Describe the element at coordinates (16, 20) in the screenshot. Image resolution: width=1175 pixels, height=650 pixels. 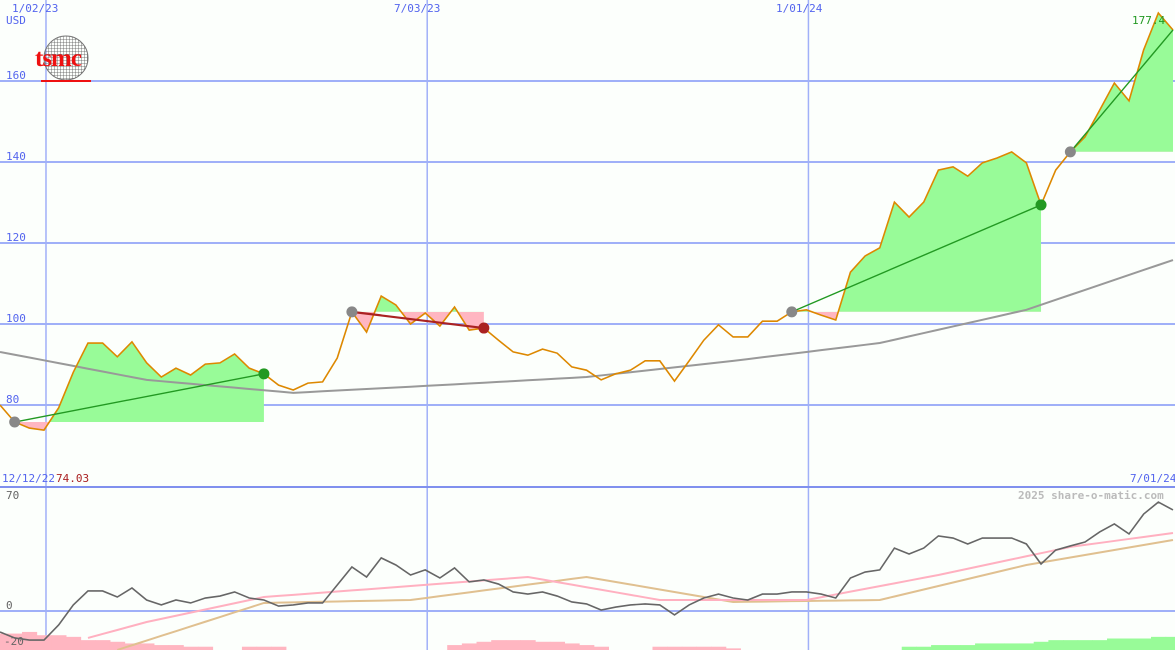
I see `y-axis-unit: USD` at that location.